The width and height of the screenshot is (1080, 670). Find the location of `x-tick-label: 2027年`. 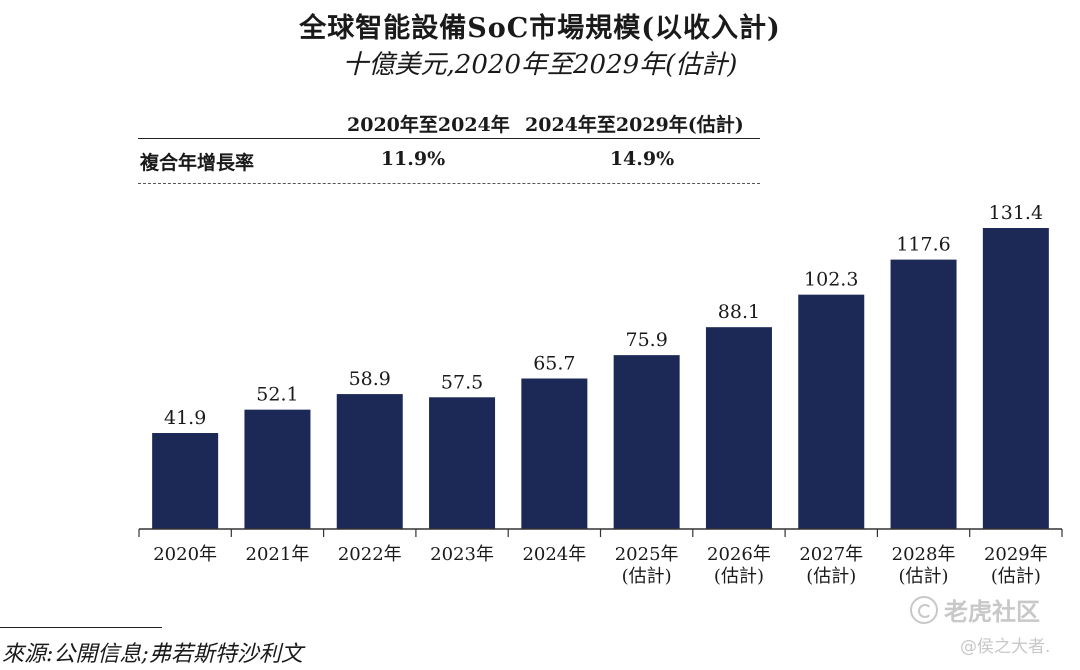

x-tick-label: 2027年 is located at coordinates (831, 554).